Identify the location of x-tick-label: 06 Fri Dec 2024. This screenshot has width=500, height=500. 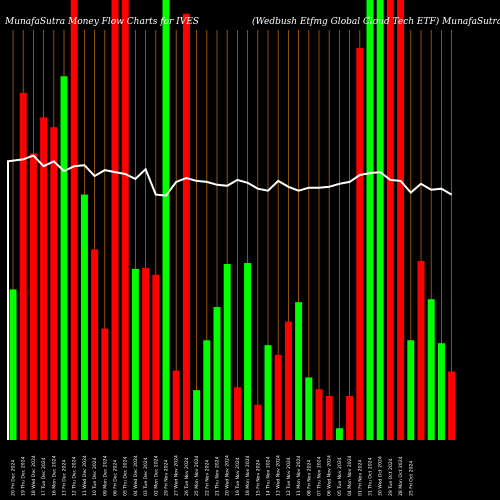
(116, 478).